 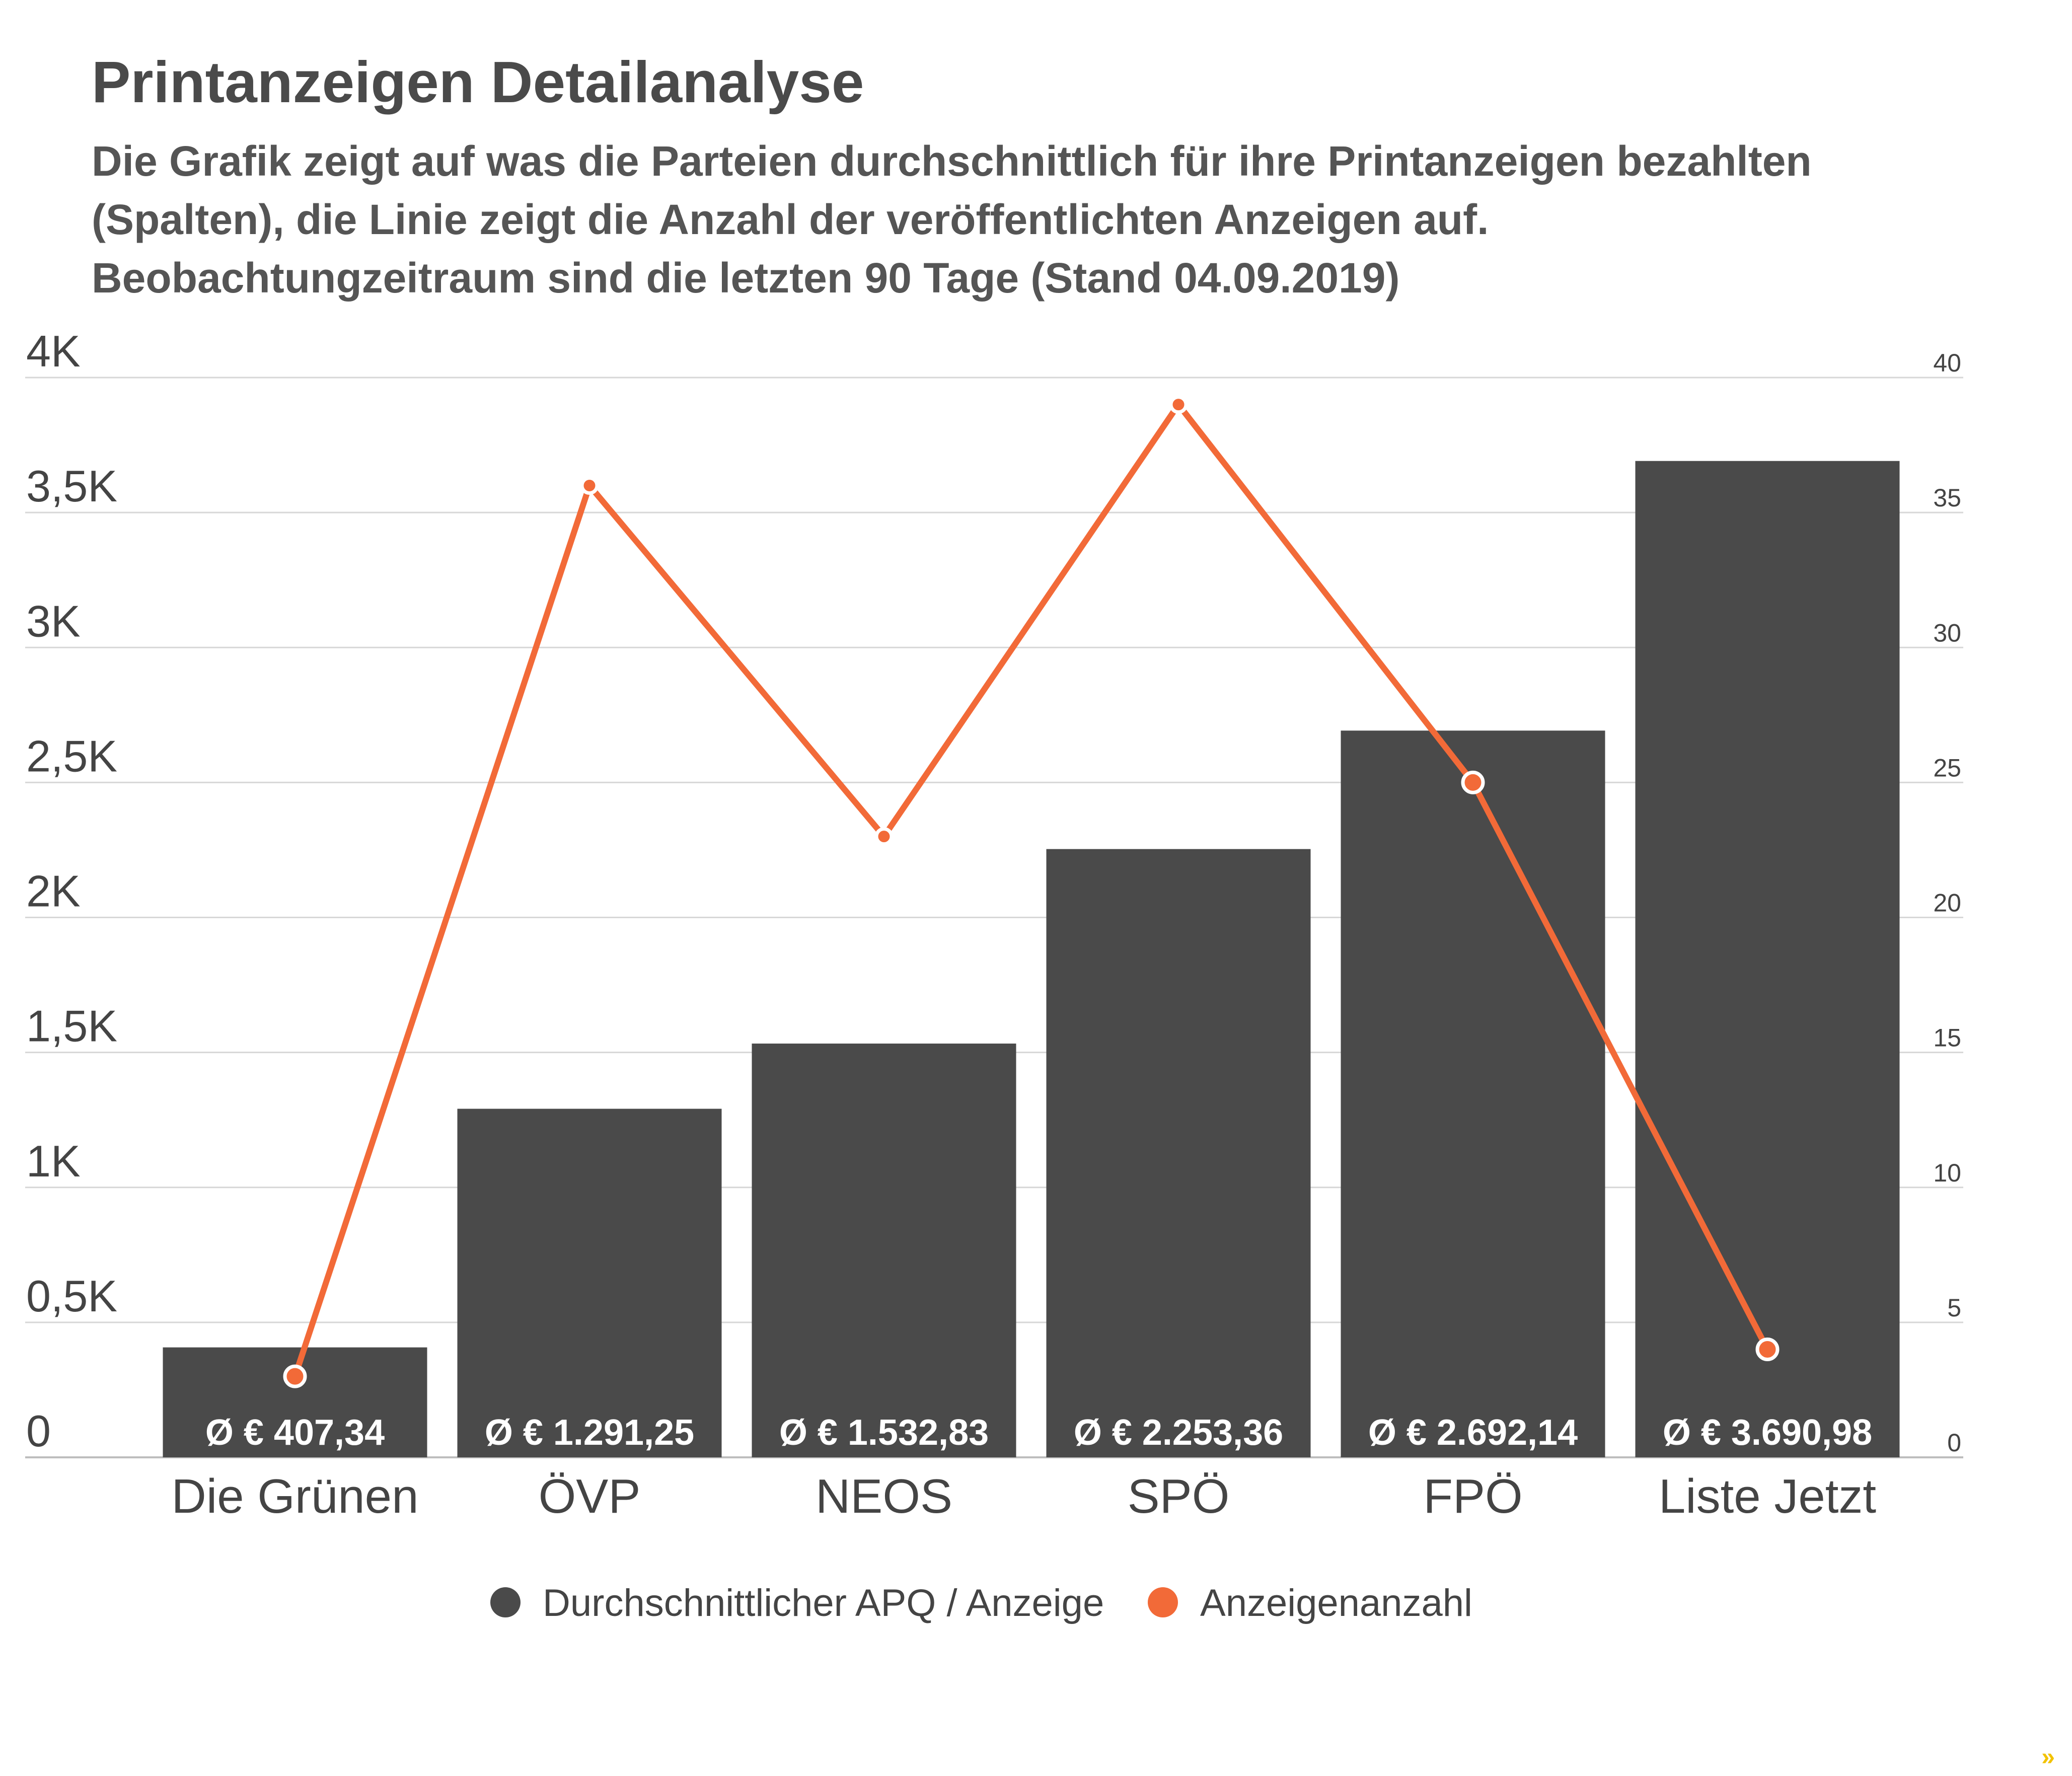 What do you see at coordinates (38, 1431) in the screenshot?
I see `left-axis-tick-label: 0` at bounding box center [38, 1431].